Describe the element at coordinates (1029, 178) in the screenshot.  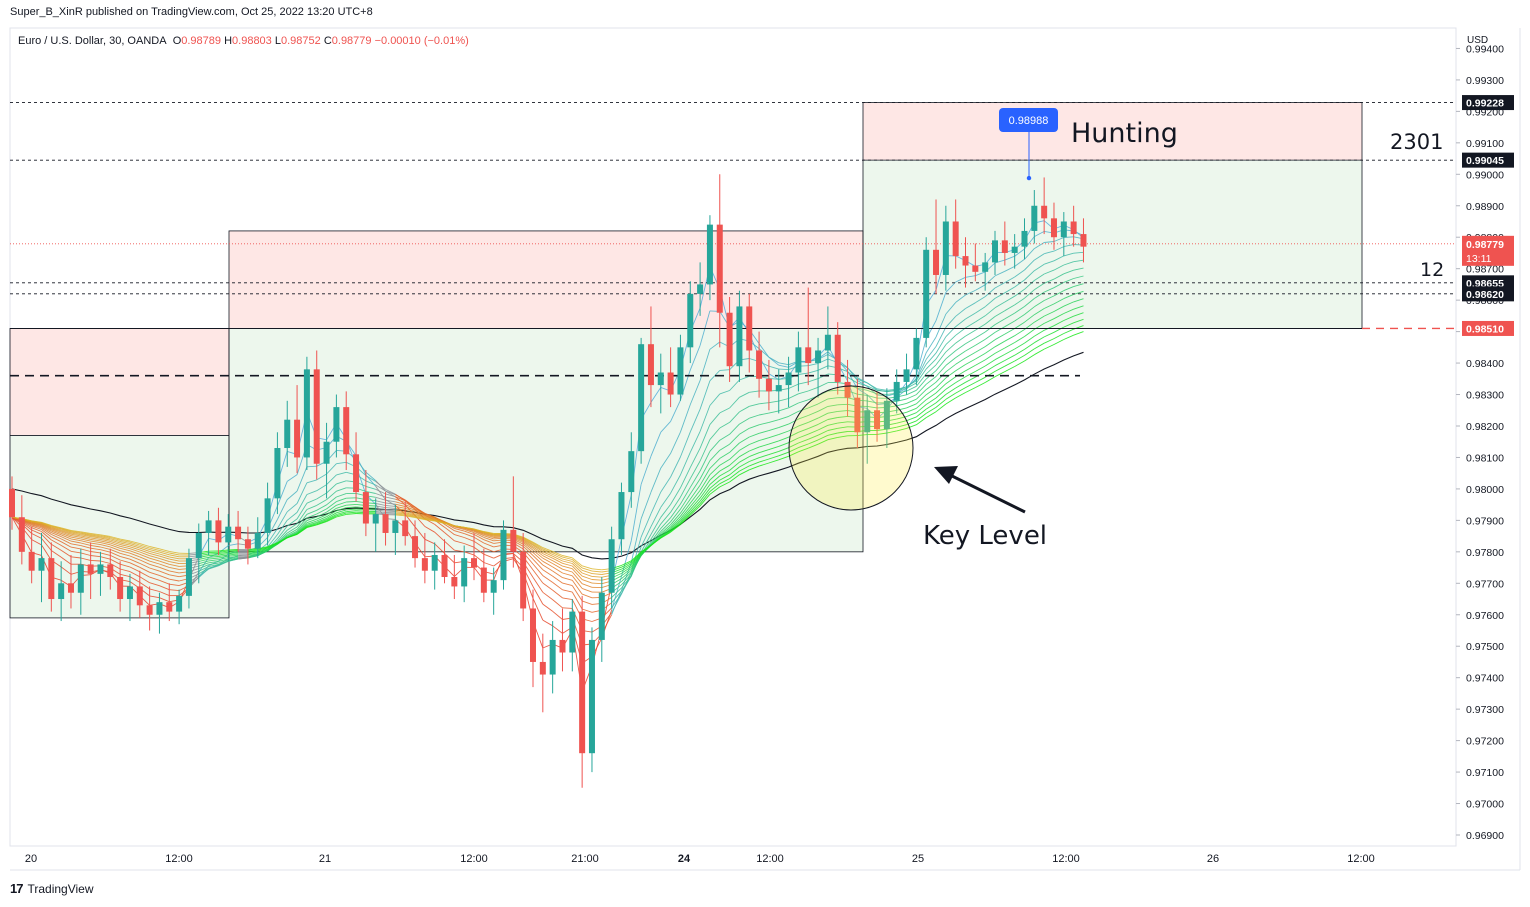
I see `callout-dot` at that location.